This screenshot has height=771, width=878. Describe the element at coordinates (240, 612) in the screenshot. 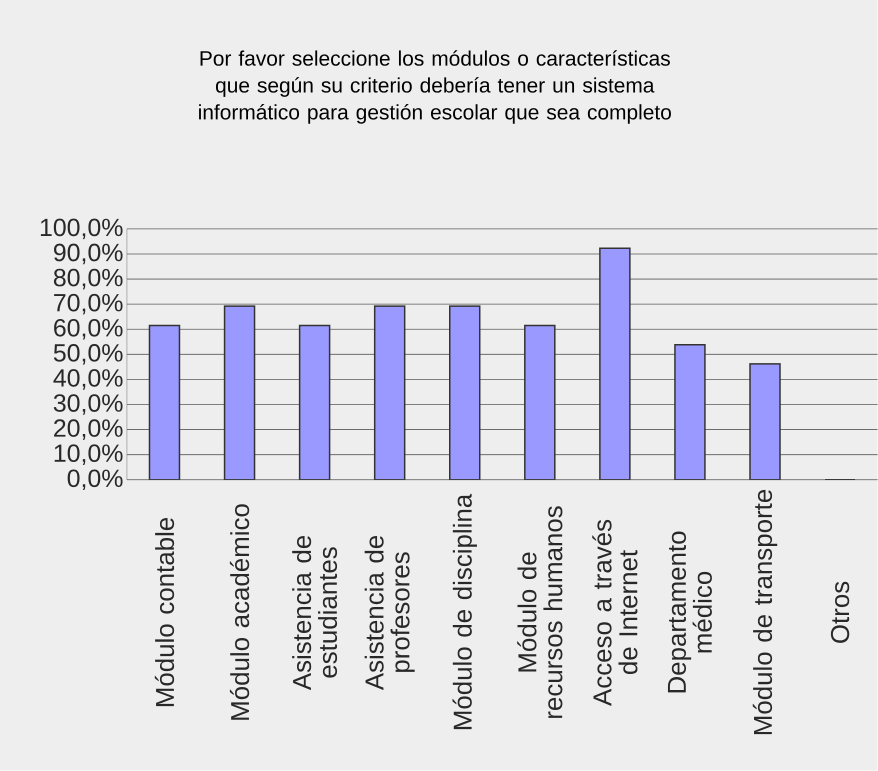

I see `x-tick-label: Módulo académico` at that location.